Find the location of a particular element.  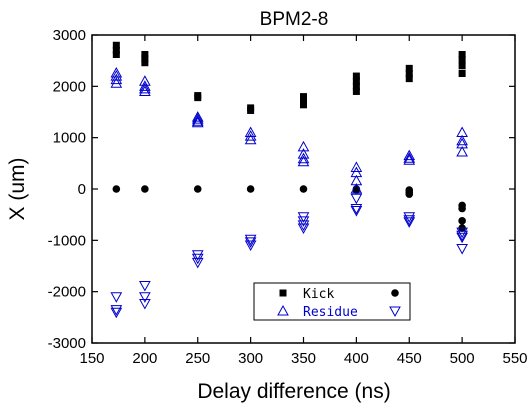

x-tick-label: 450 is located at coordinates (409, 358).